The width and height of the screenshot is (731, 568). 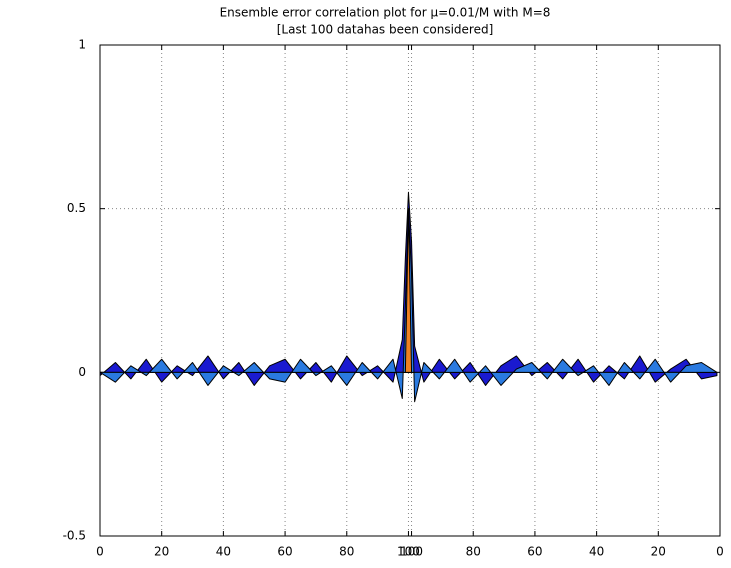 I want to click on y-tick-label: 1, so click(x=82, y=45).